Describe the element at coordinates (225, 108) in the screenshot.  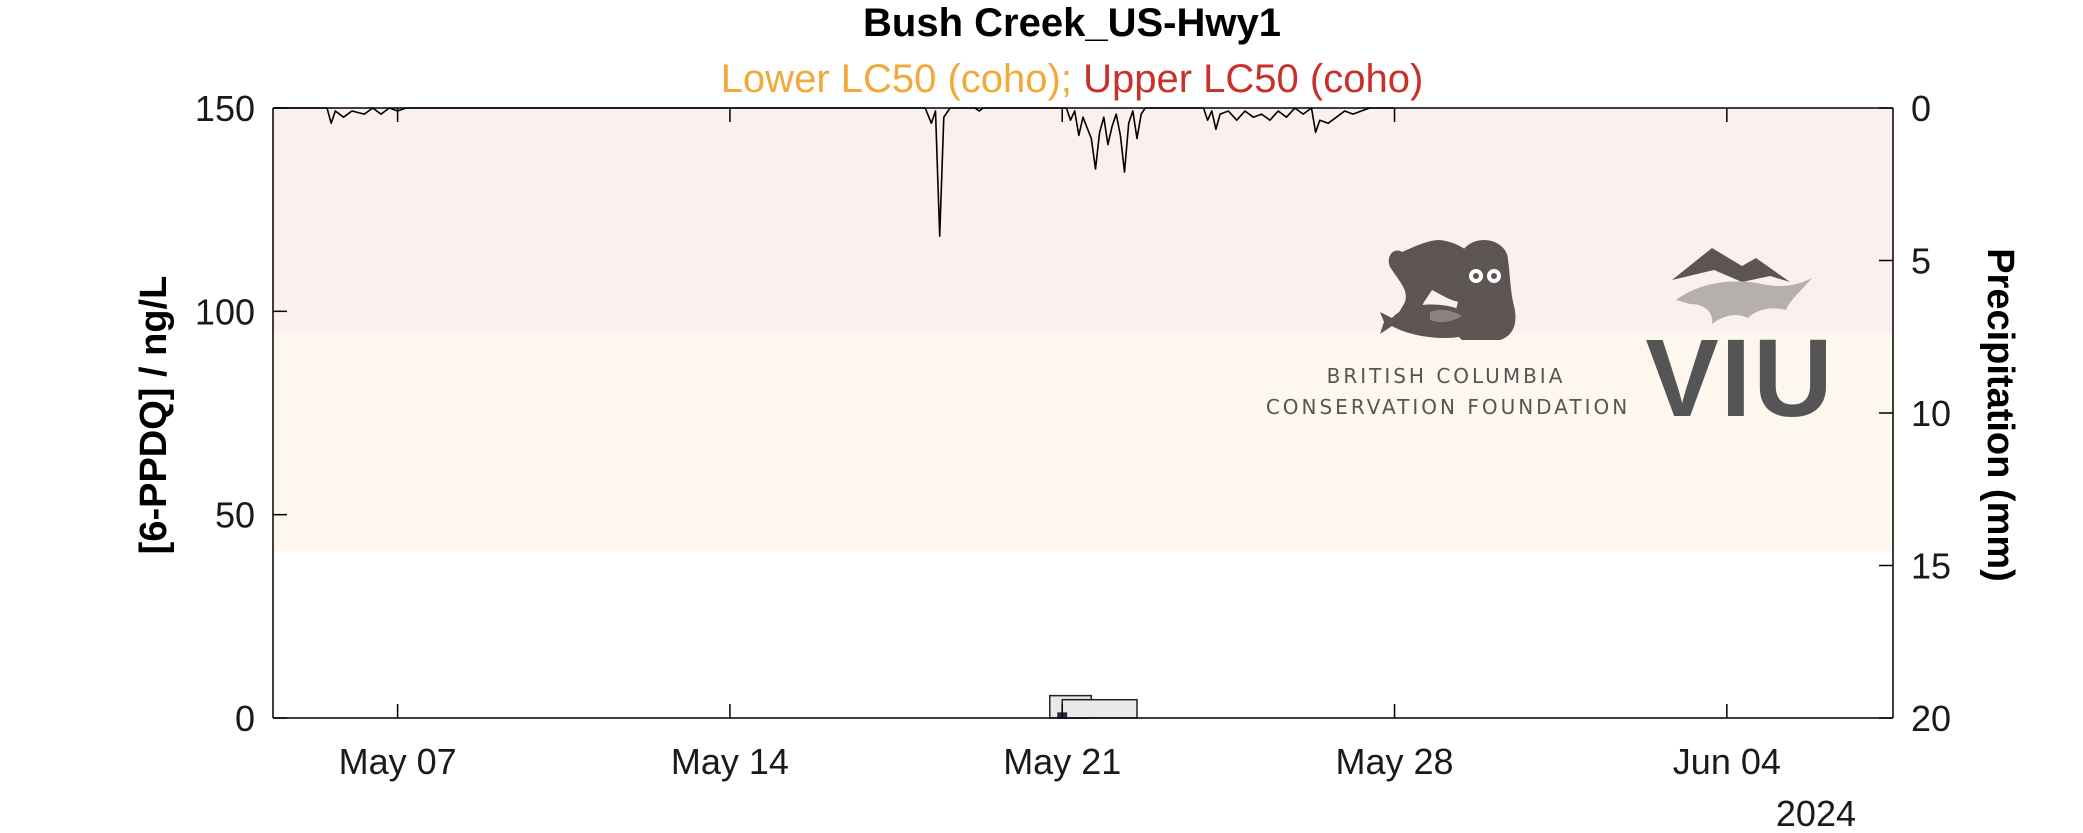
I see `y-tick-label-left: 150` at that location.